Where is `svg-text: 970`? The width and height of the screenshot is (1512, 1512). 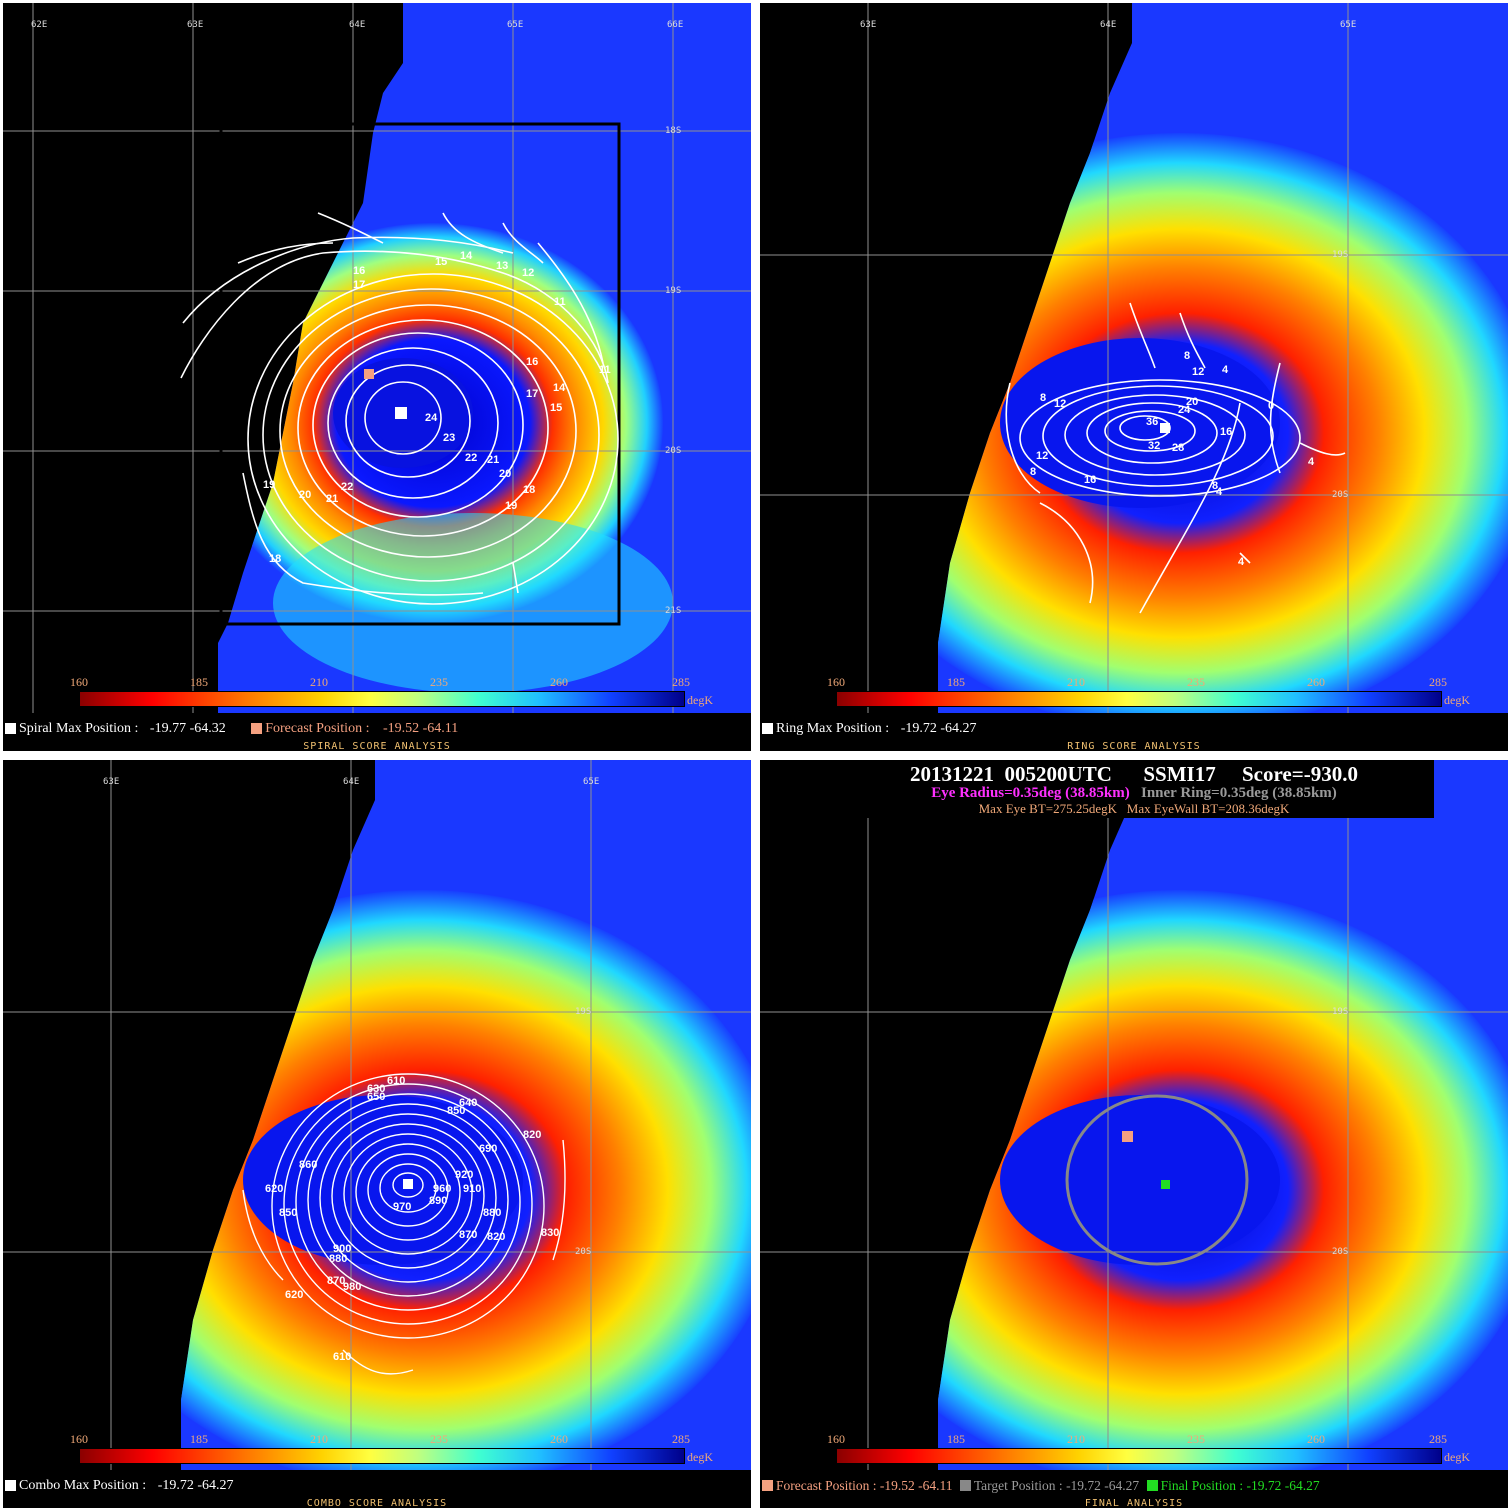
svg-text: 970 is located at coordinates (402, 1207).